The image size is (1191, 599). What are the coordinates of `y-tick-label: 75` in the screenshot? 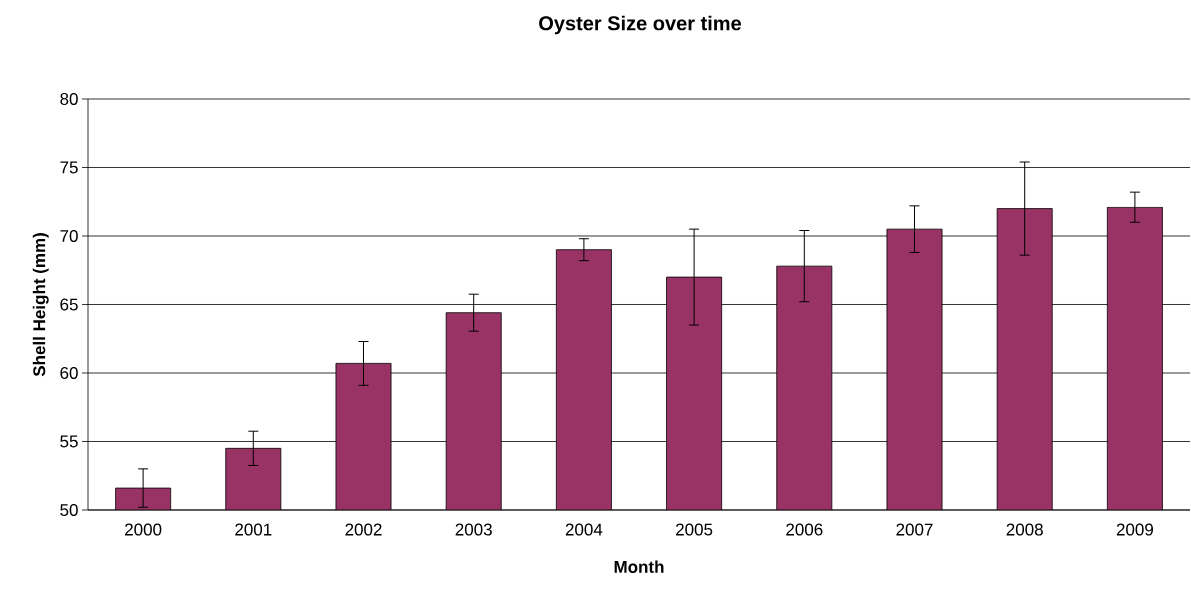 It's located at (69, 167).